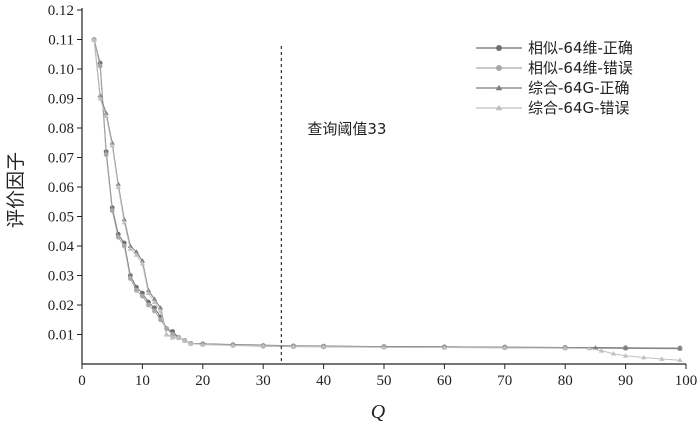 The image size is (700, 426). What do you see at coordinates (444, 381) in the screenshot?
I see `x-tick-label: 60` at bounding box center [444, 381].